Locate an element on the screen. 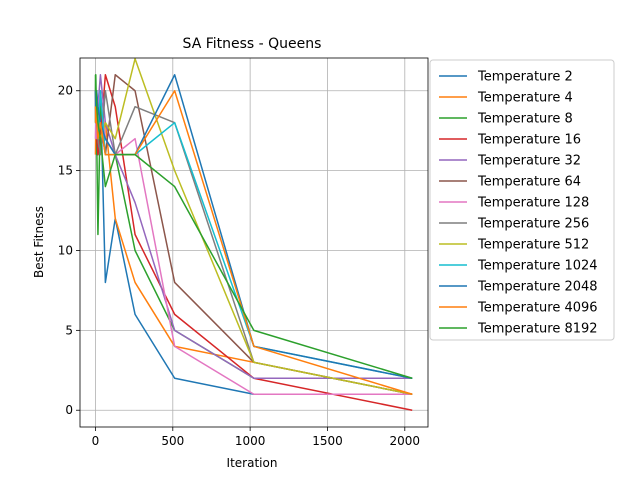  y-tick-label: 15 is located at coordinates (65, 171).